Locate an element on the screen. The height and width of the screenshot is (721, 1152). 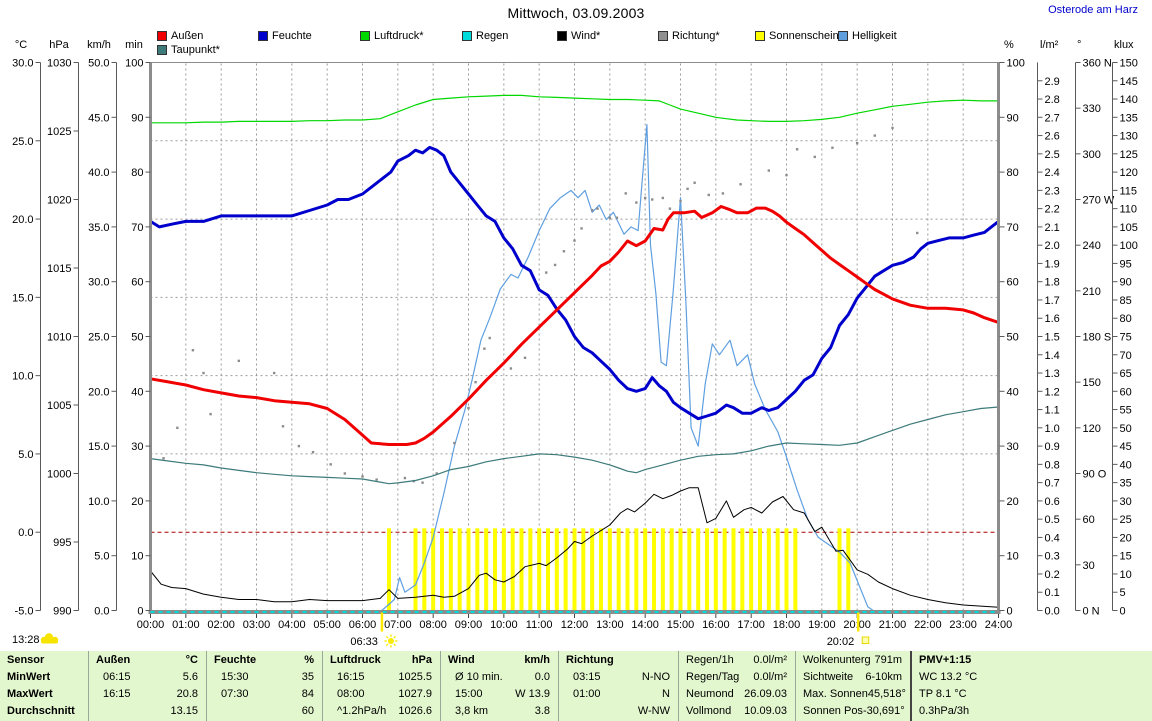
stats-row: WC 13.2 °C is located at coordinates (1032, 676).